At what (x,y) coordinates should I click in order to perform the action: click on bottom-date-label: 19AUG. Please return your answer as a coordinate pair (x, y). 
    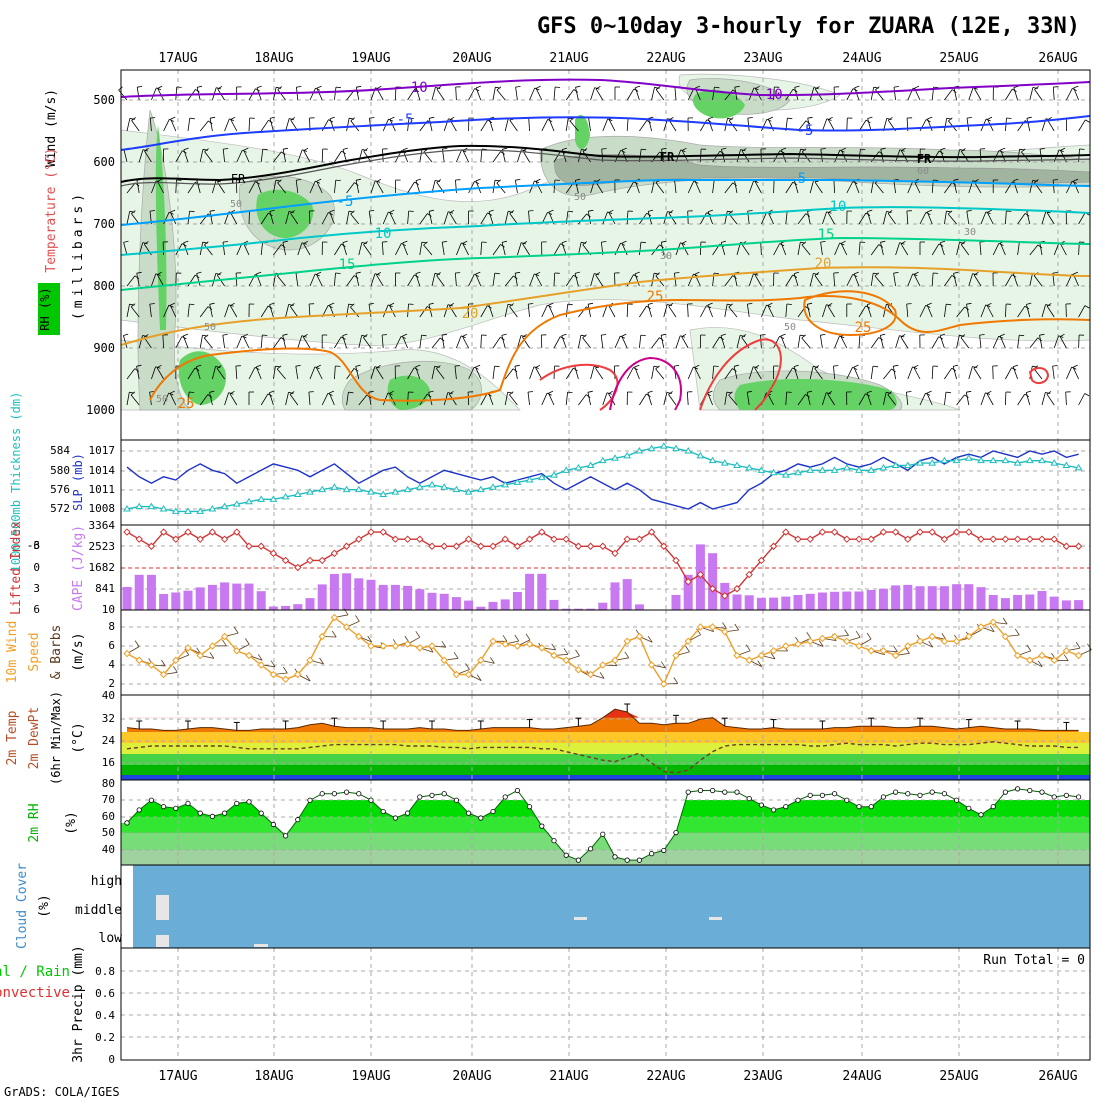
    Looking at the image, I should click on (370, 1076).